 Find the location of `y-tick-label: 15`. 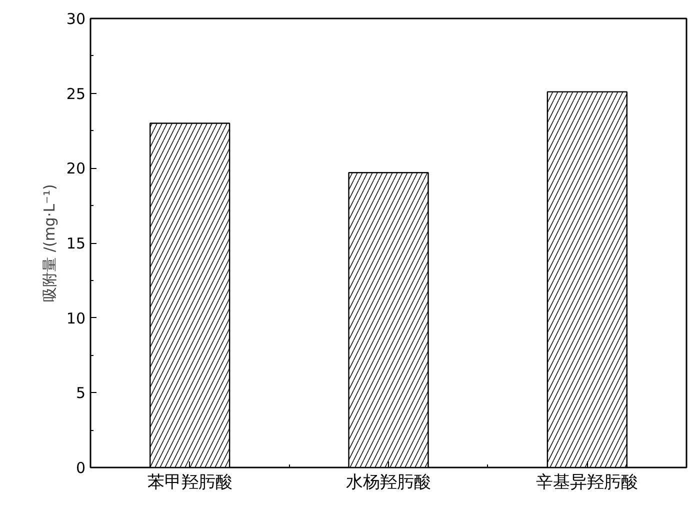

y-tick-label: 15 is located at coordinates (76, 243).